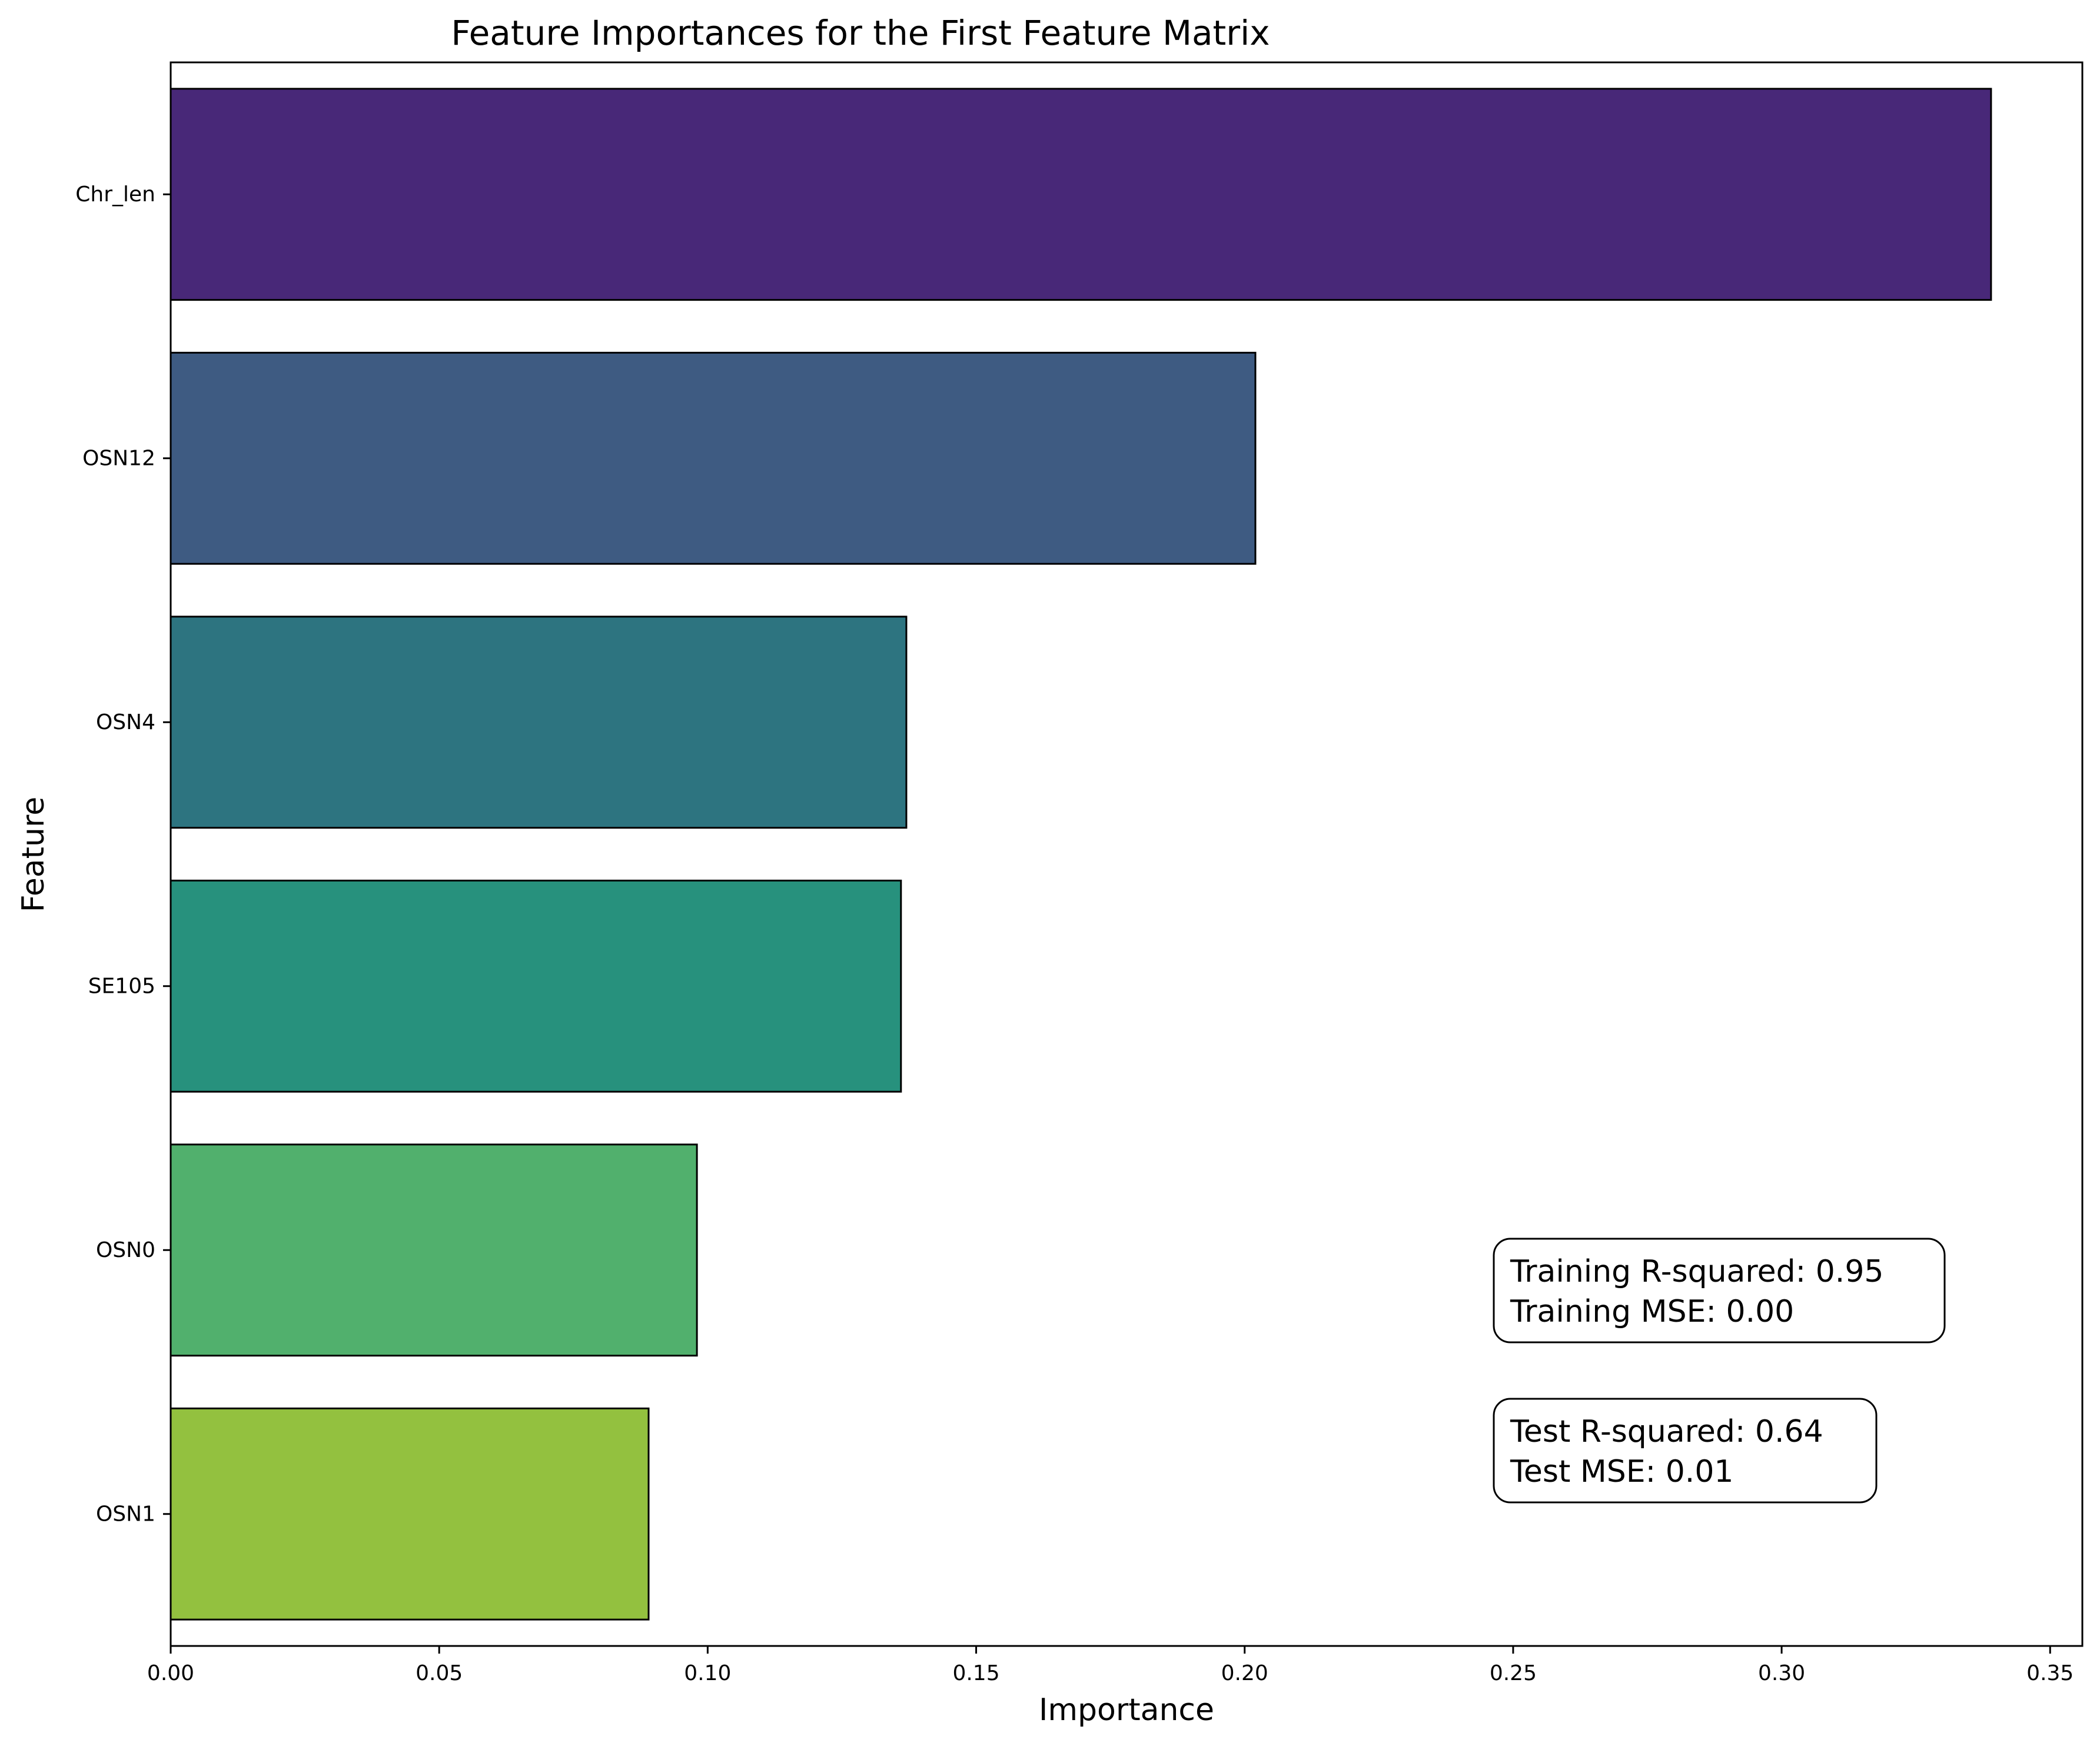  What do you see at coordinates (1667, 1431) in the screenshot?
I see `test-r2-text: Test R-squared: 0.64` at bounding box center [1667, 1431].